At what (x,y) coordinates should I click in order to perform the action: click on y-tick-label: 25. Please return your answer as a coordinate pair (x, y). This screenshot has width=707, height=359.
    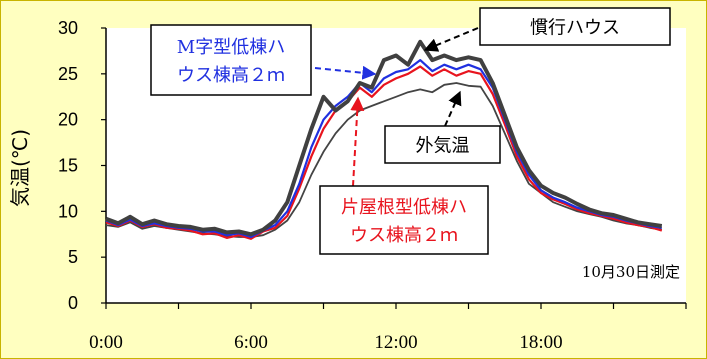
    Looking at the image, I should click on (68, 74).